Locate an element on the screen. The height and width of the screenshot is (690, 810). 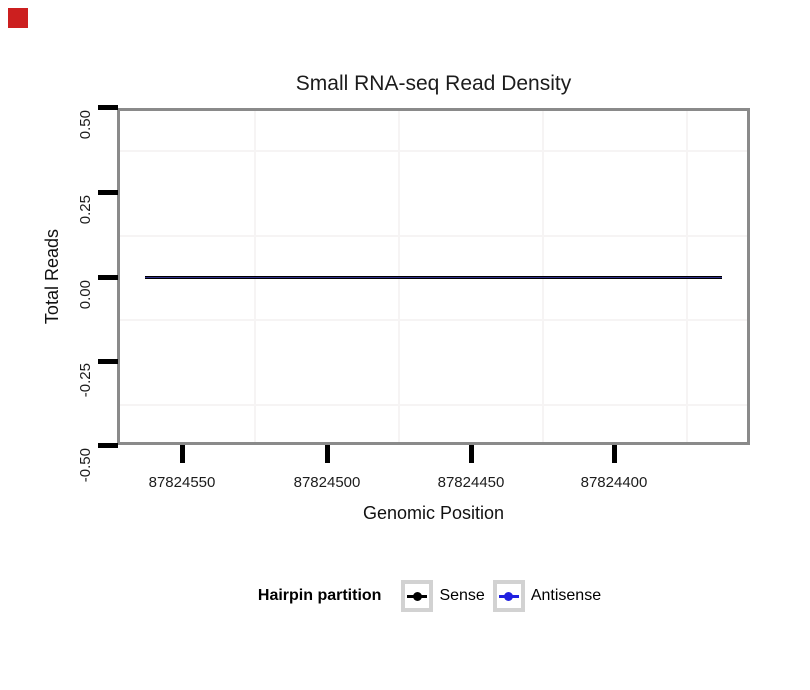
legend-title: Hairpin partition is located at coordinates (319, 595).